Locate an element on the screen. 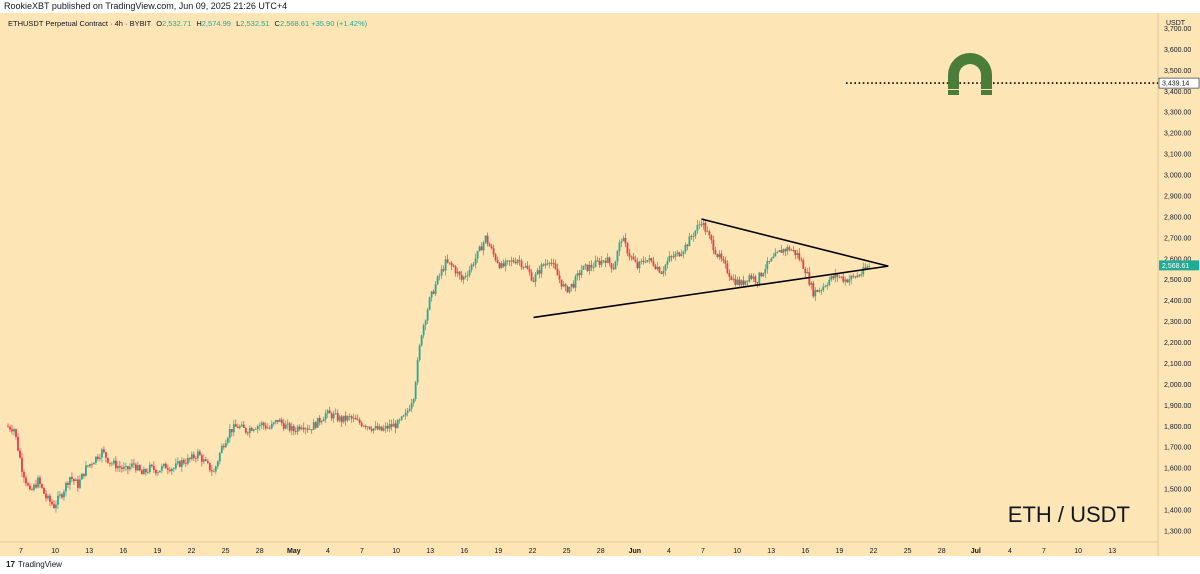  price-axis-panel is located at coordinates (1179, 284).